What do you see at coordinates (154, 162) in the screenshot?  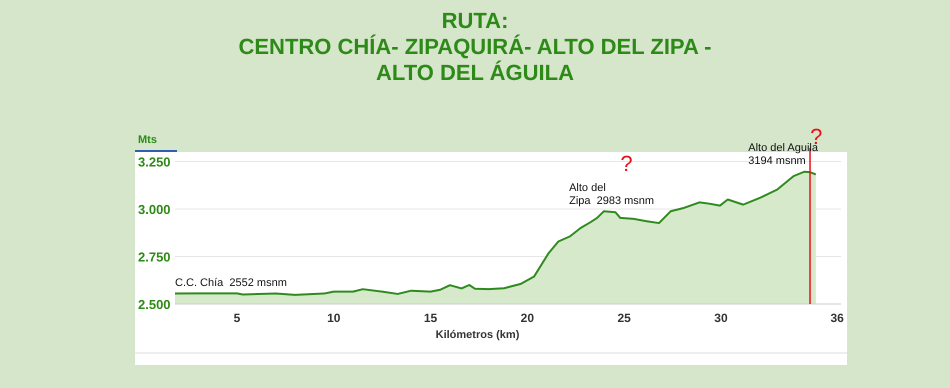 I see `y-tick-label: 3.250` at bounding box center [154, 162].